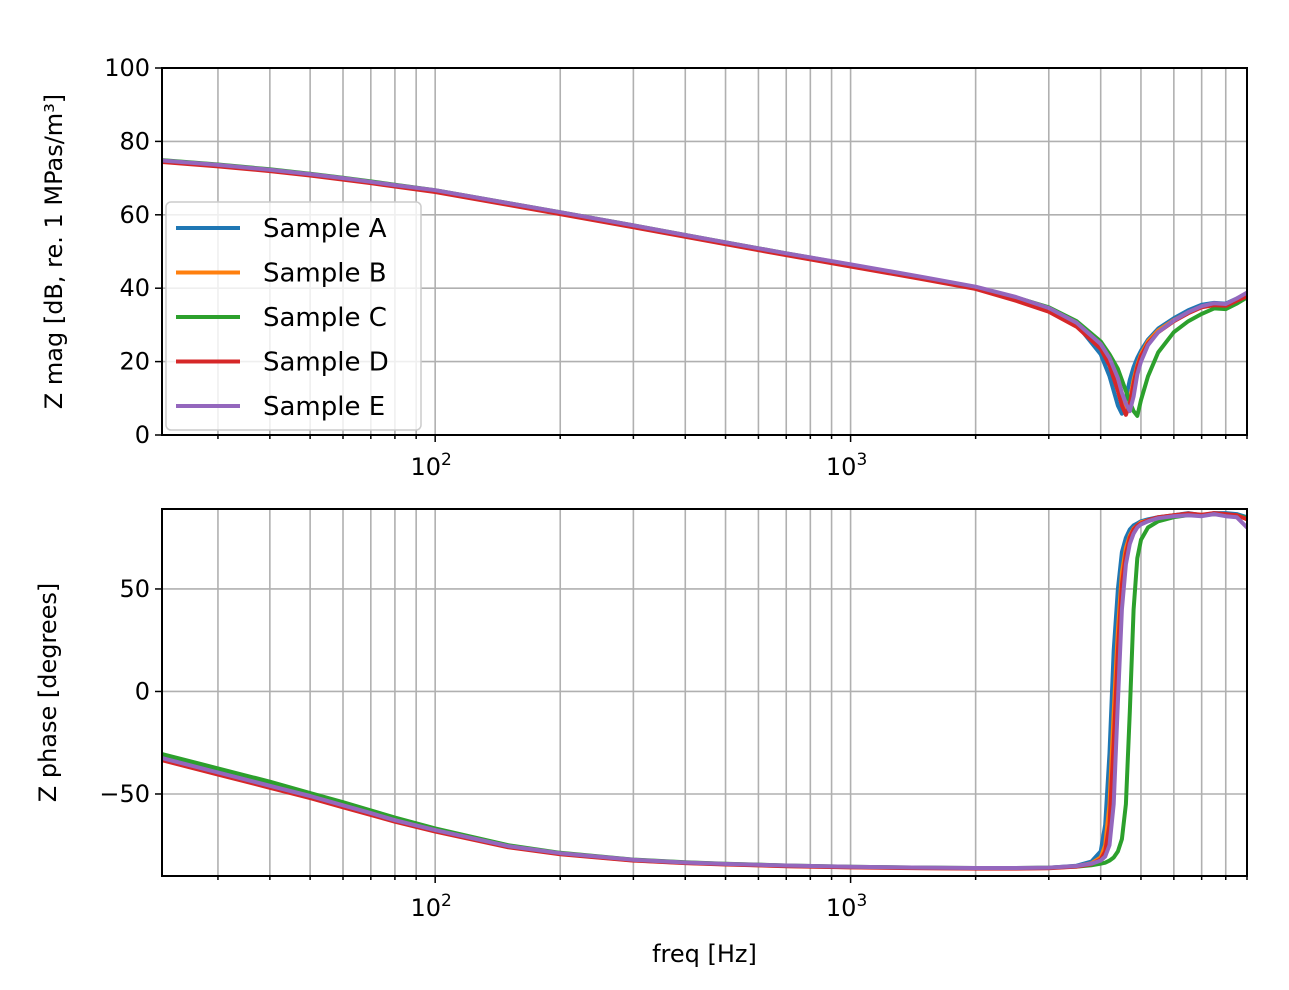  I want to click on legend-label-sample-b: Sample B, so click(325, 274).